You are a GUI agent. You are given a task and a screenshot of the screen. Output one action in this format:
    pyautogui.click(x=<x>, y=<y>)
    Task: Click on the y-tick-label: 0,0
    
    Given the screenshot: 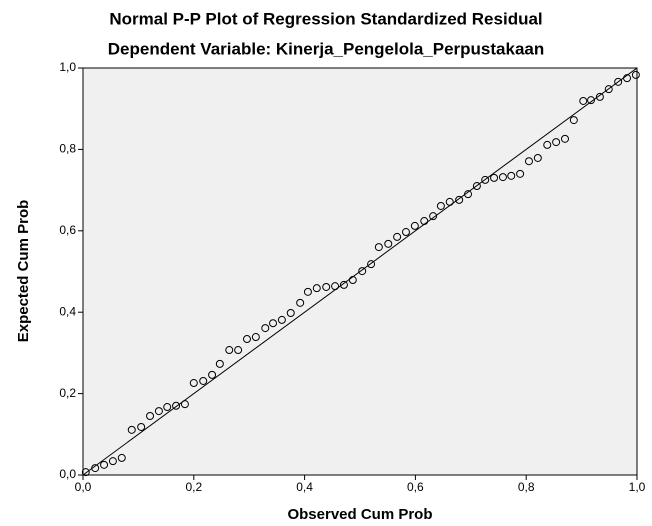 What is the action you would take?
    pyautogui.click(x=67, y=474)
    